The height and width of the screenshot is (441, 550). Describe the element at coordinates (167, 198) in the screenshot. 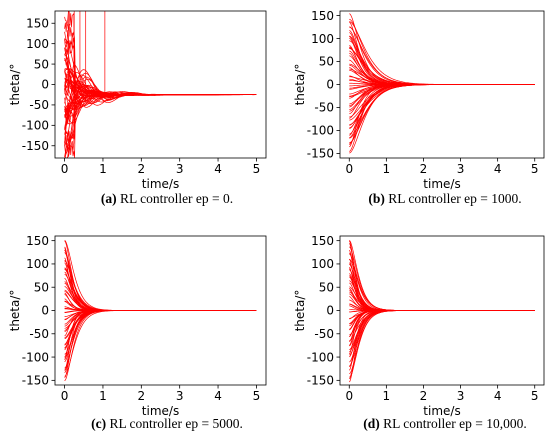

I see `caption-a: (a) RL controller ep = 0.` at that location.